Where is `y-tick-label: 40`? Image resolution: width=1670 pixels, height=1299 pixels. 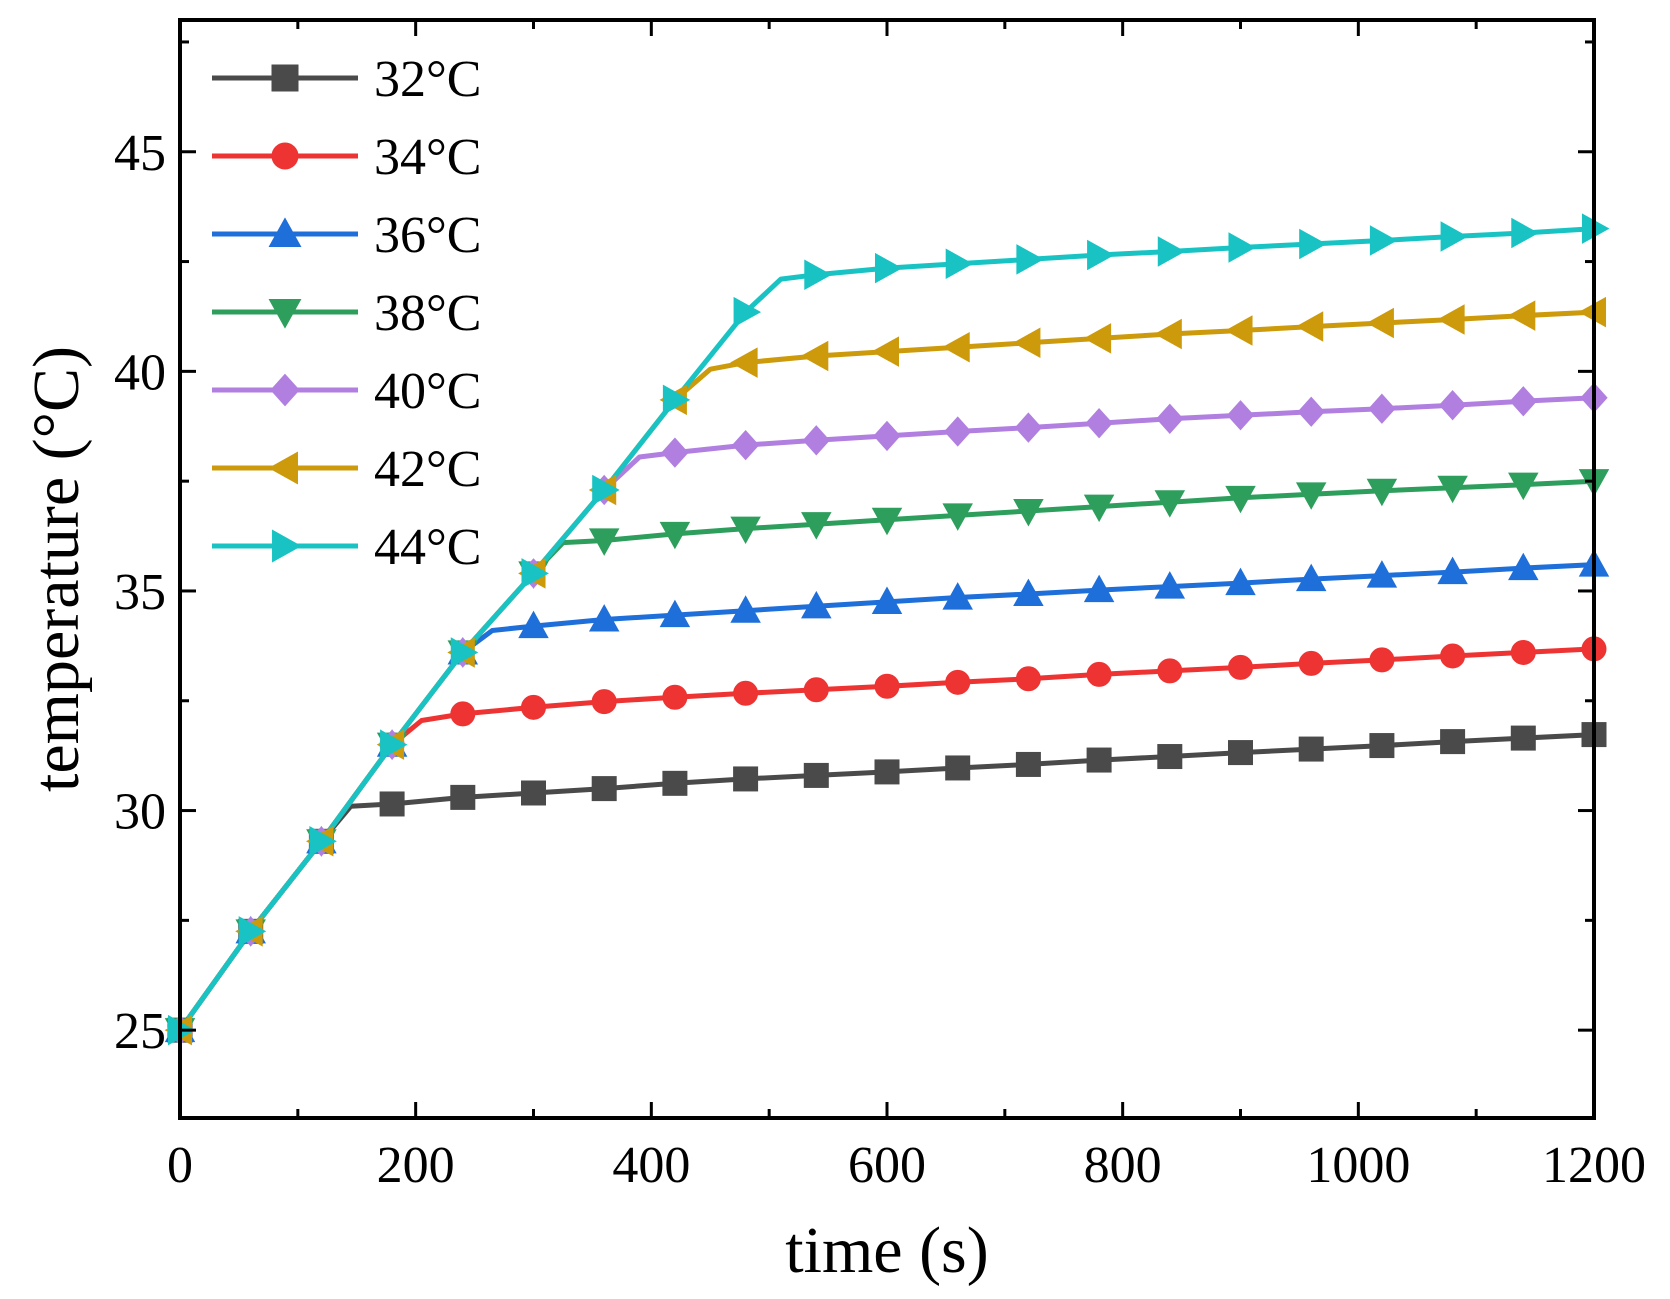 y-tick-label: 40 is located at coordinates (140, 372).